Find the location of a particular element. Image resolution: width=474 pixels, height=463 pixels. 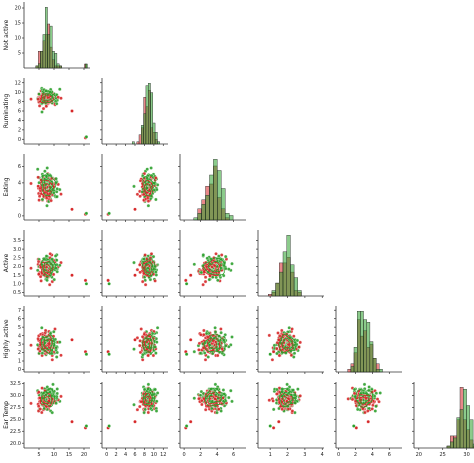

y-tick-label: 1.0 is located at coordinates (17, 285).